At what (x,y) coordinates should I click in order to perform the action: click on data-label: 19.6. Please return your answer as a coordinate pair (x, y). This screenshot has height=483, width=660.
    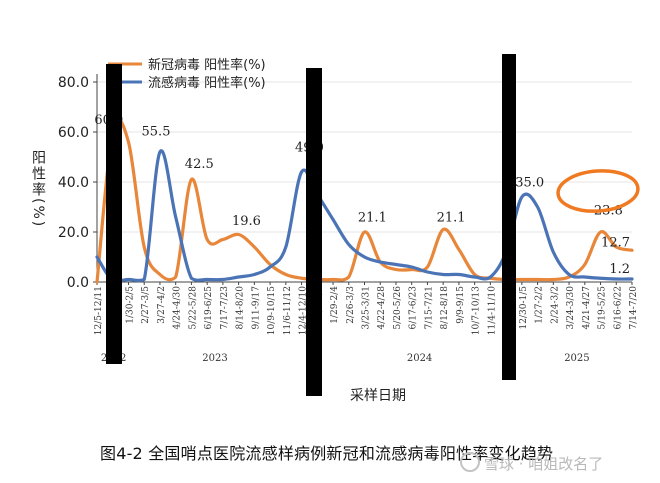
    Looking at the image, I should click on (246, 221).